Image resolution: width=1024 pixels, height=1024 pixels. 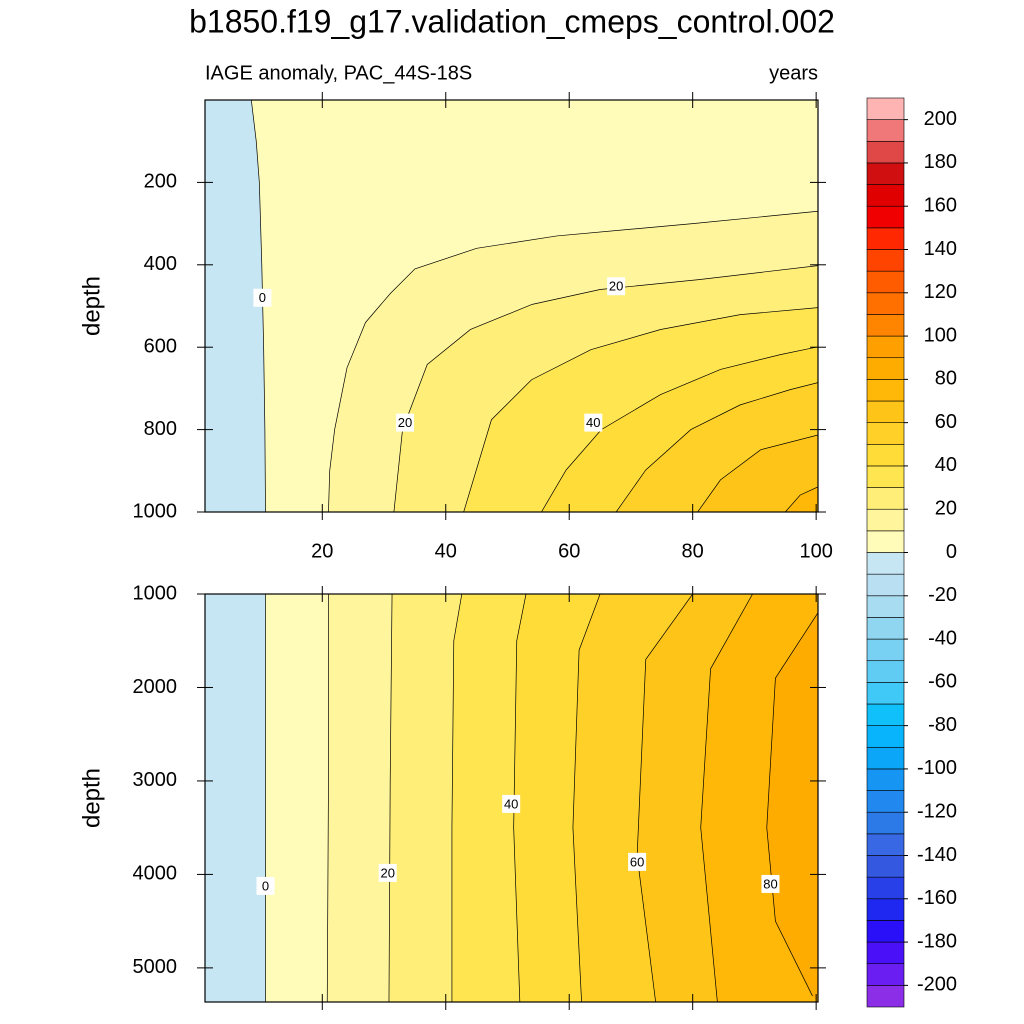 I want to click on x-tick-label: 40, so click(x=446, y=551).